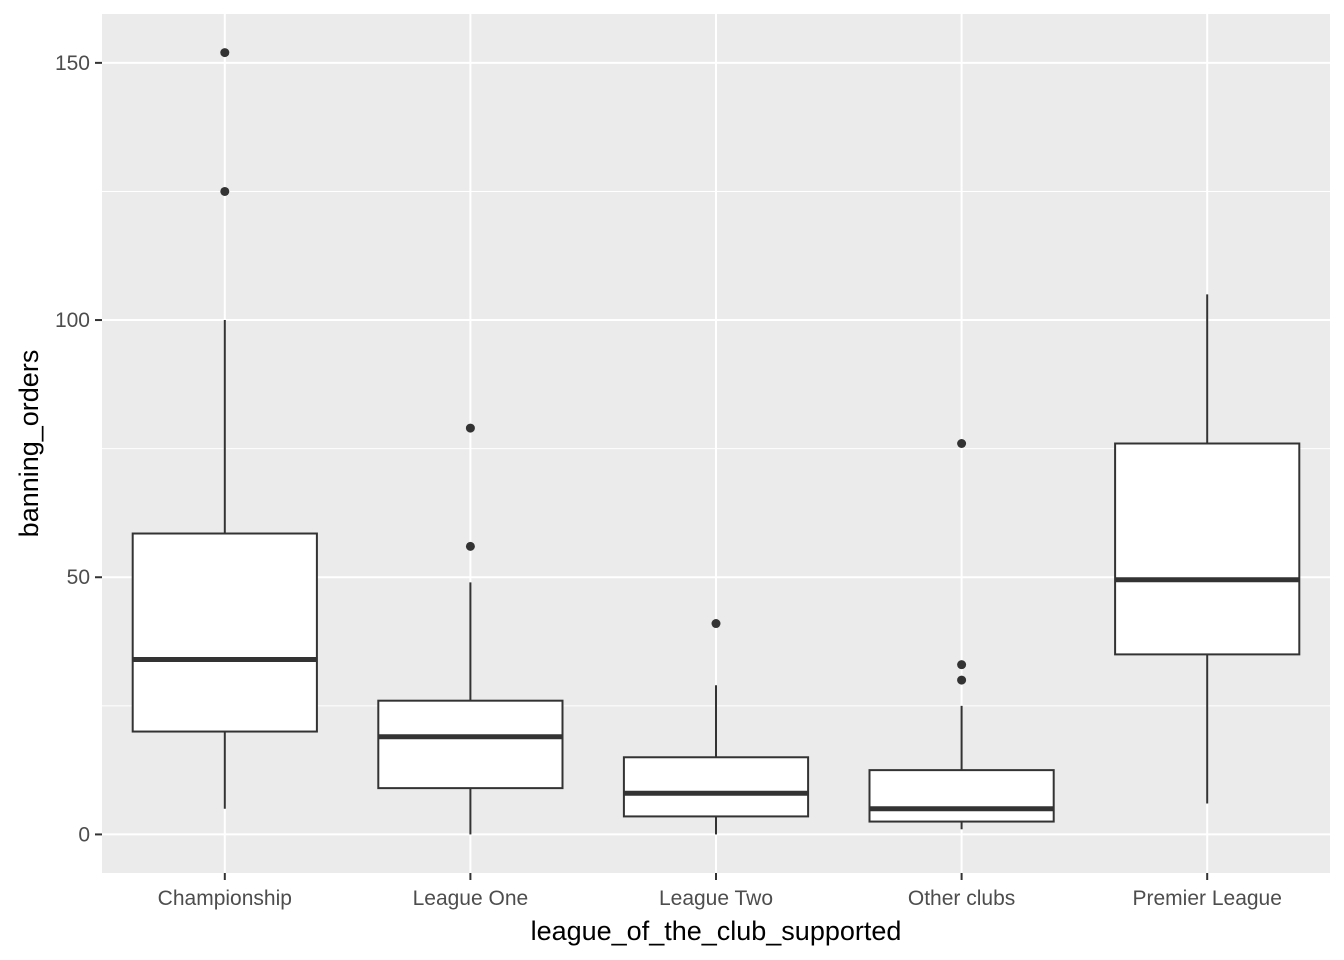 The image size is (1344, 960). Describe the element at coordinates (72, 63) in the screenshot. I see `y-tick-label: 150` at that location.